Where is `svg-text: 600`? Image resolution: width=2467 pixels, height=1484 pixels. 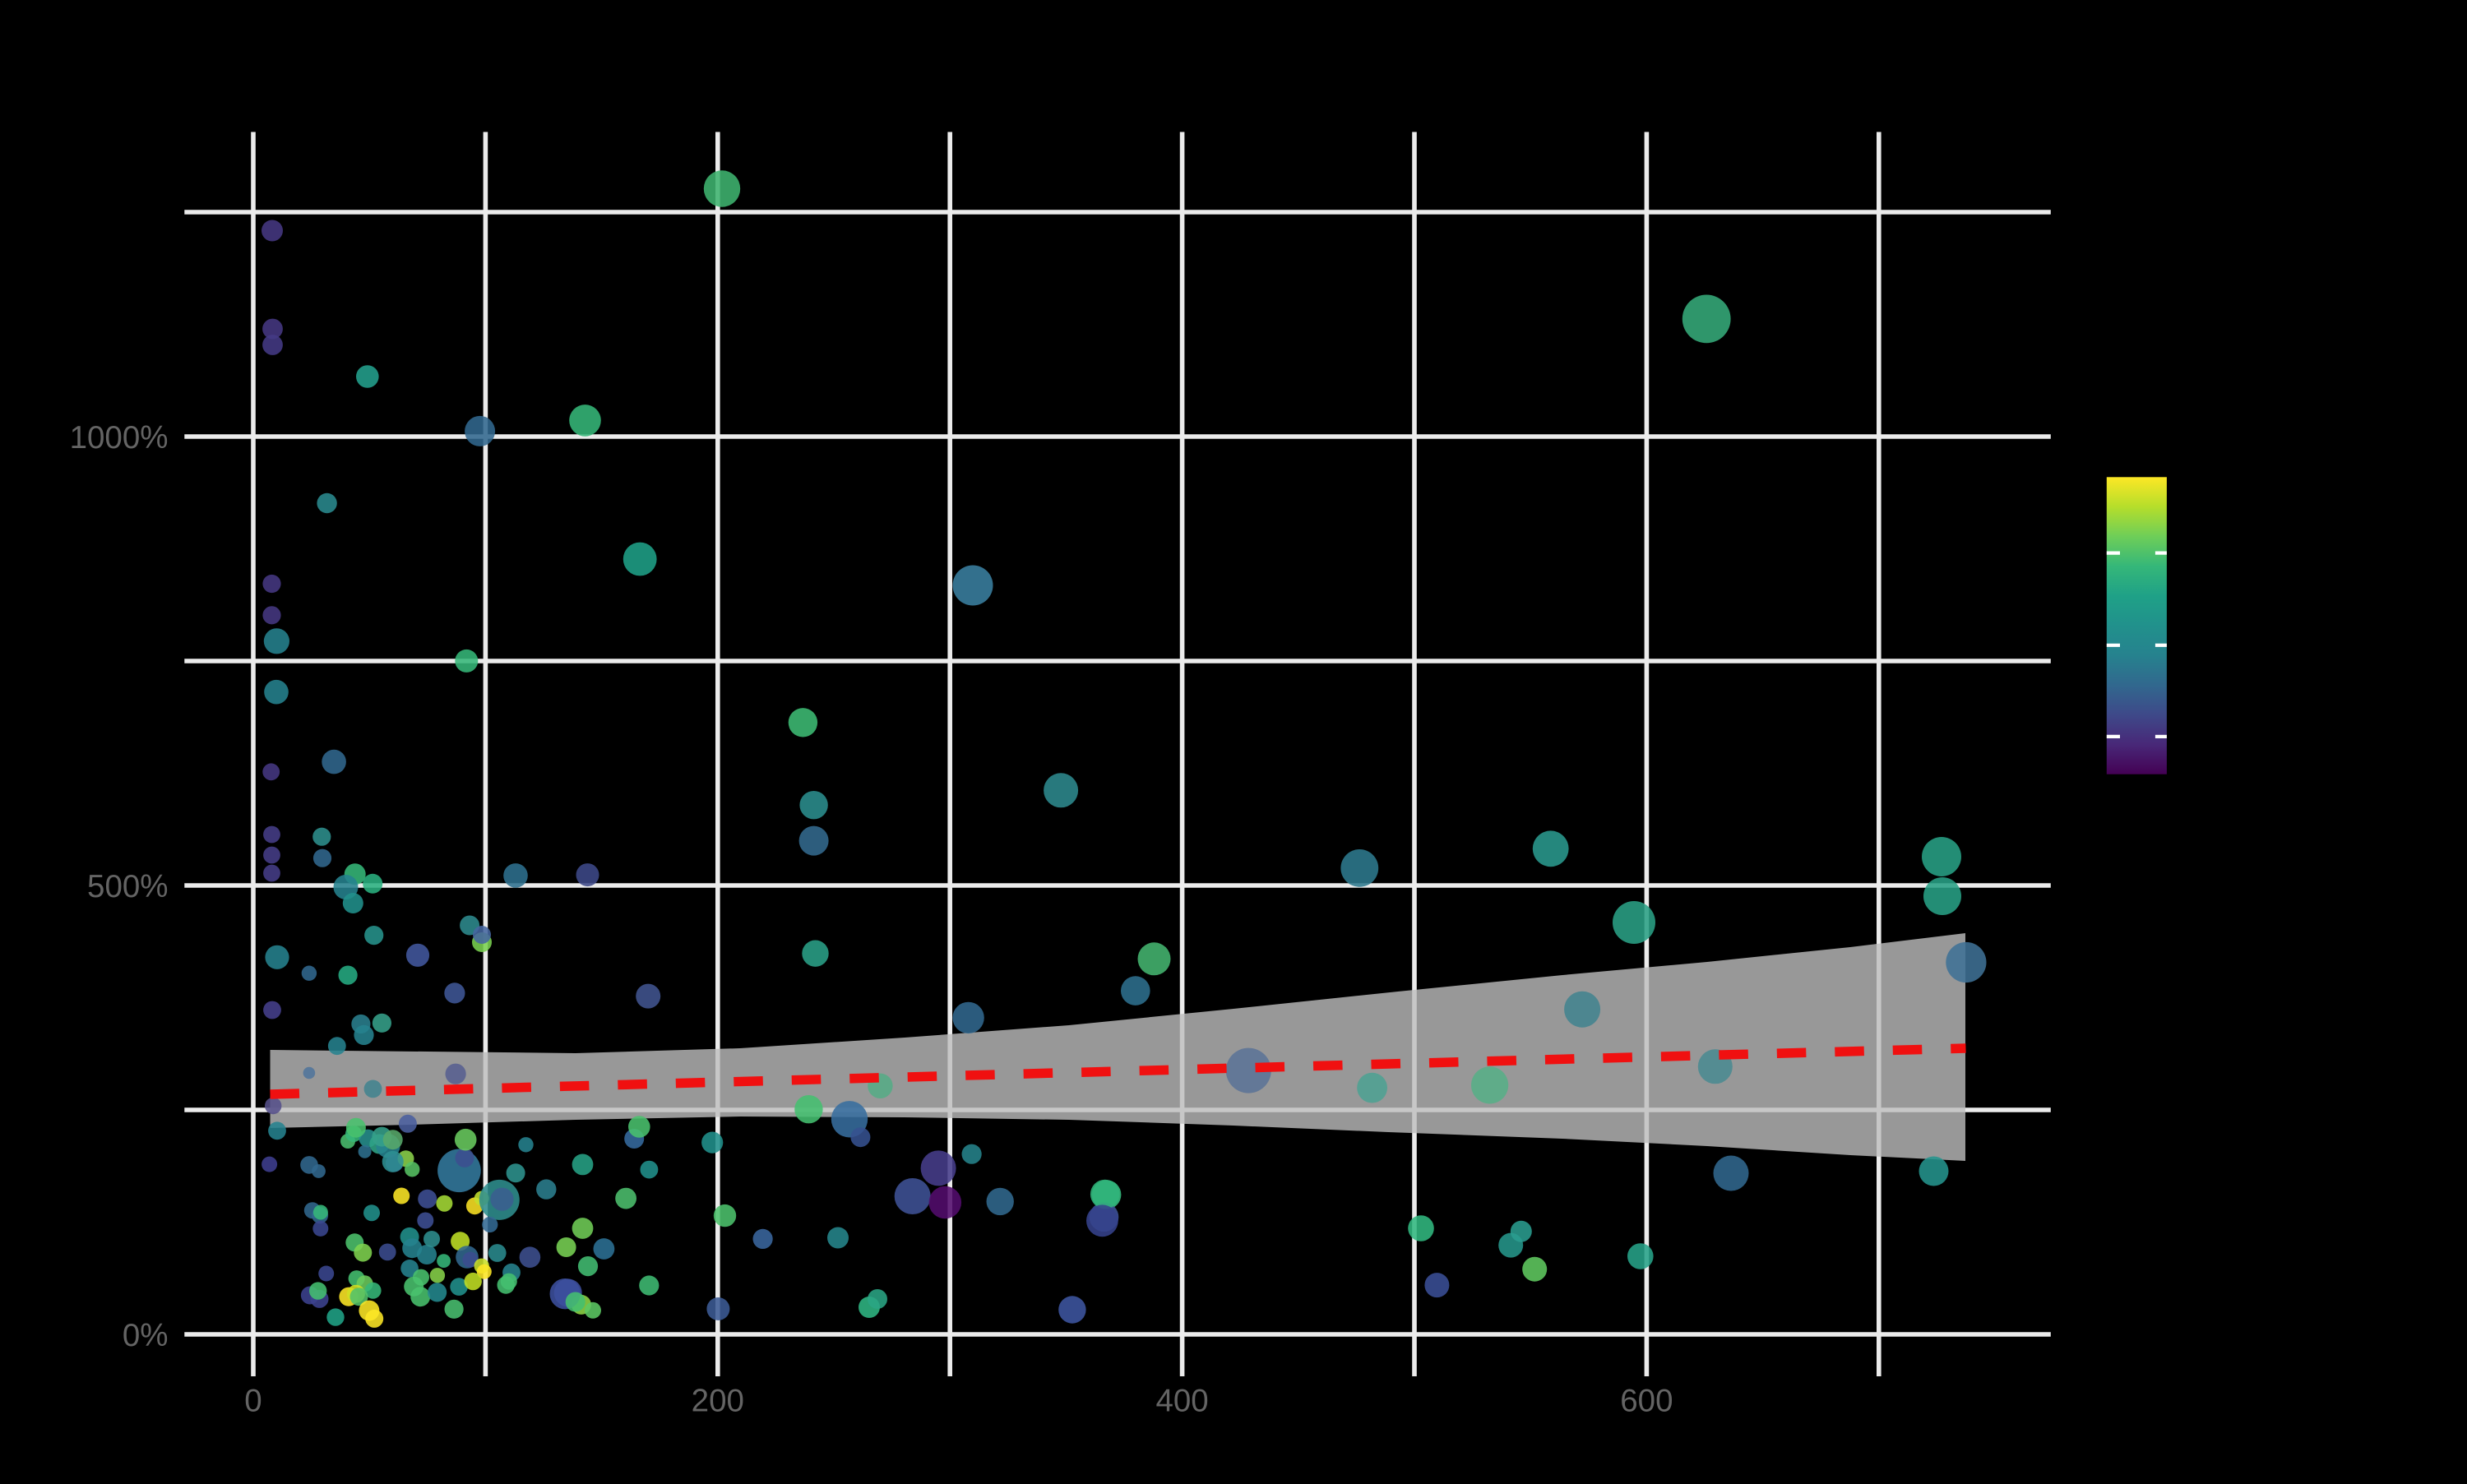
svg-text: 600 is located at coordinates (1647, 1401).